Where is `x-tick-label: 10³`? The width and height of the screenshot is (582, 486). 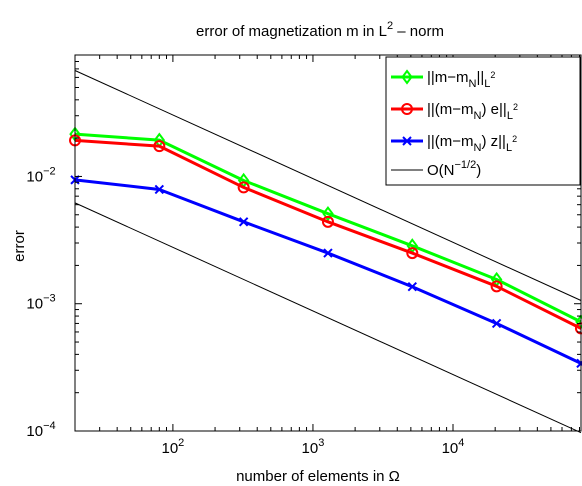
x-tick-label: 10³ is located at coordinates (313, 447).